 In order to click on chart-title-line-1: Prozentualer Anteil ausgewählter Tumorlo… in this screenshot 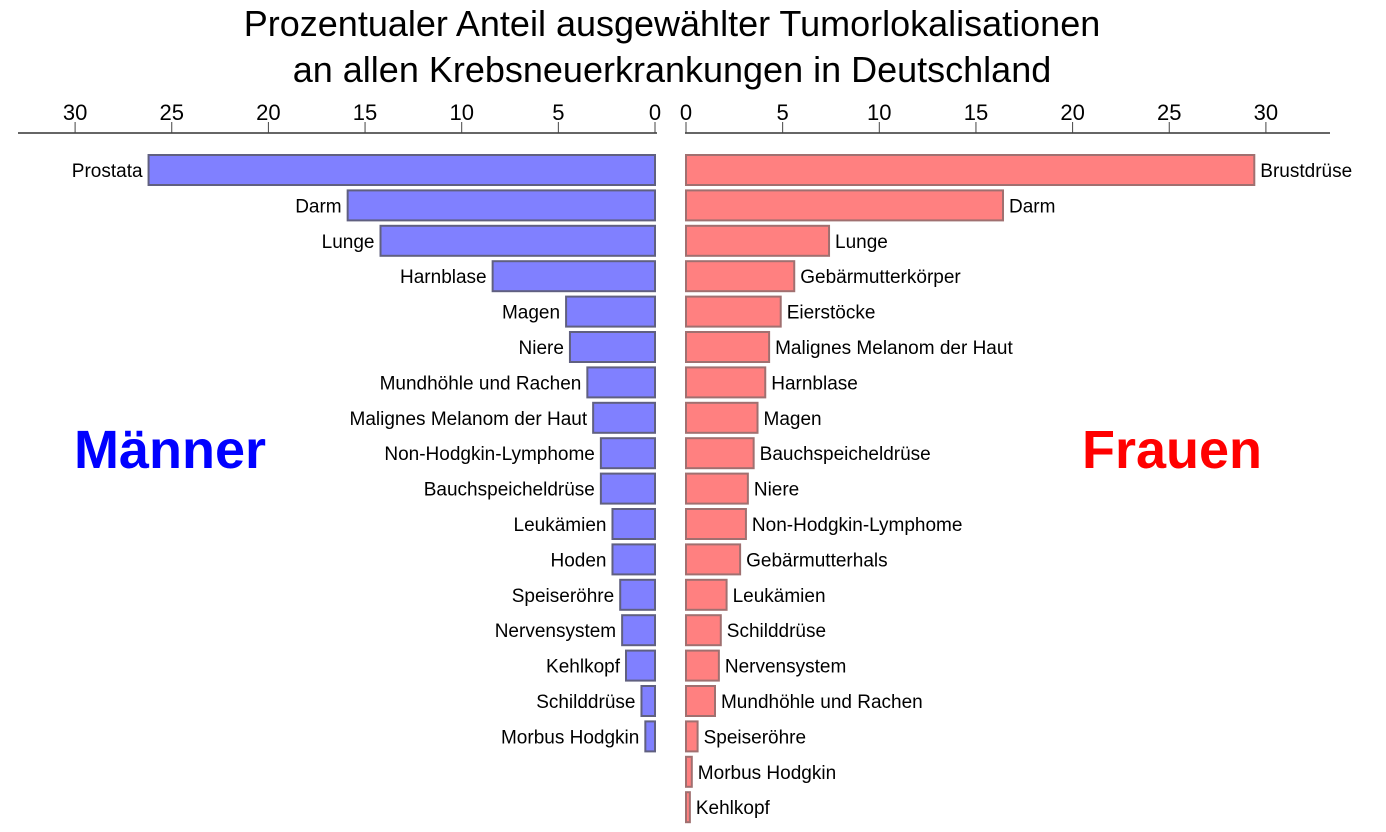, I will do `click(672, 23)`.